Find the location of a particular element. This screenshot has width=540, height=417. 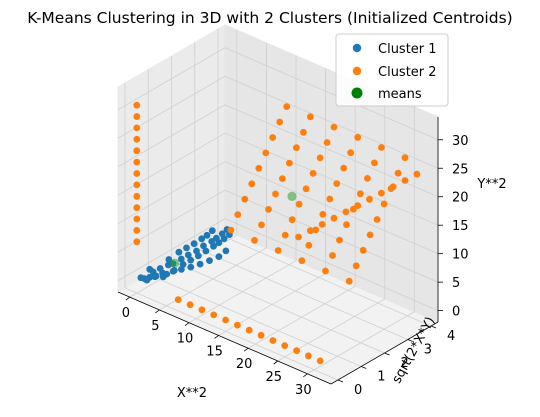

y-tick-label: 4 is located at coordinates (451, 336).